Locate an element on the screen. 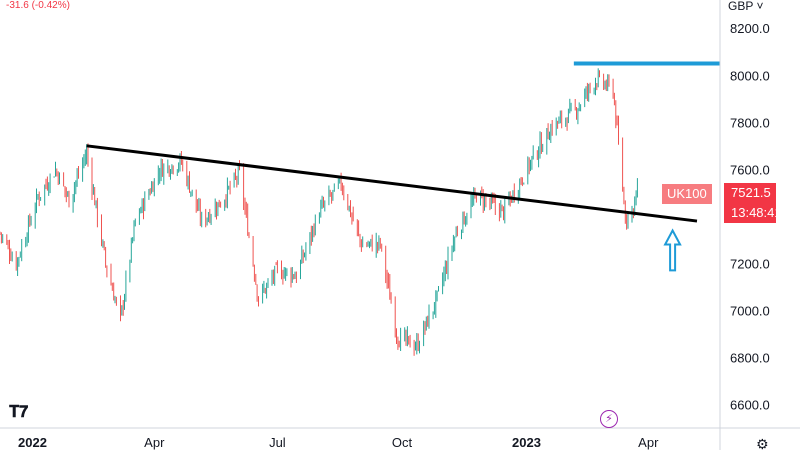 This screenshot has height=453, width=800. price-tick-label: 7600.0 is located at coordinates (750, 169).